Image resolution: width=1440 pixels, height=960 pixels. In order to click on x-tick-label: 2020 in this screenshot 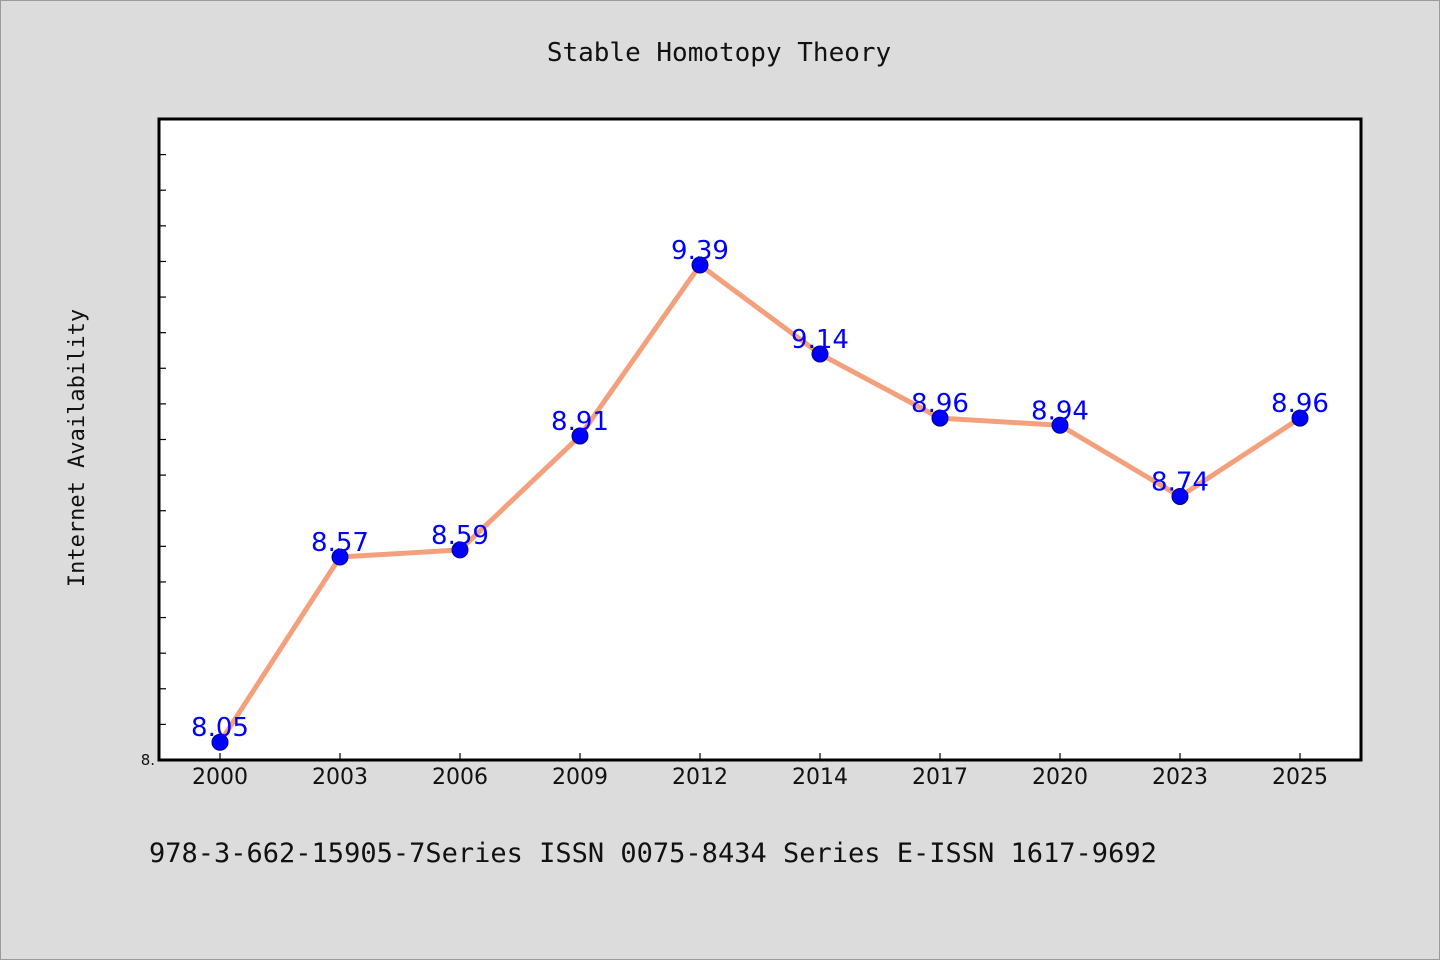, I will do `click(1060, 777)`.